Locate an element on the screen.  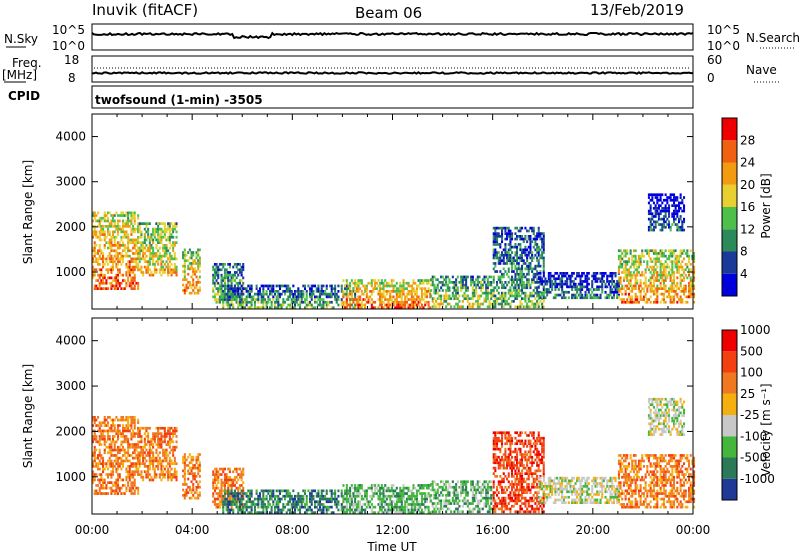
colorbar-swatch is located at coordinates (729, 263).